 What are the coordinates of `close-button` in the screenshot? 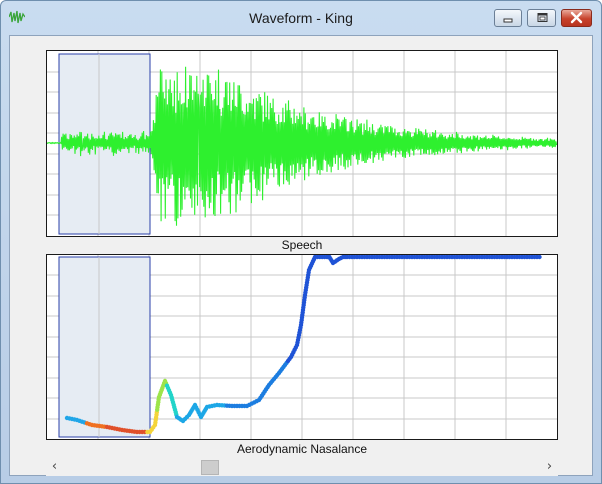 It's located at (576, 18).